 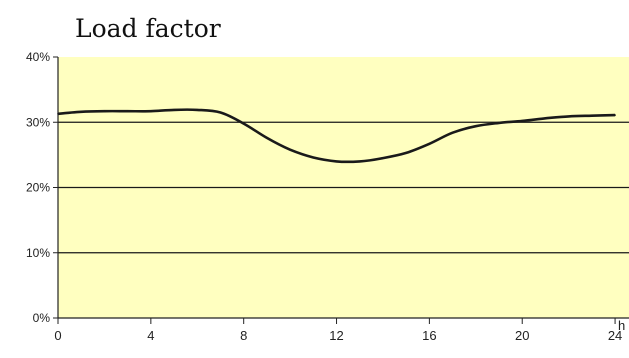 I want to click on x-tick-label-3: 12, so click(x=336, y=335).